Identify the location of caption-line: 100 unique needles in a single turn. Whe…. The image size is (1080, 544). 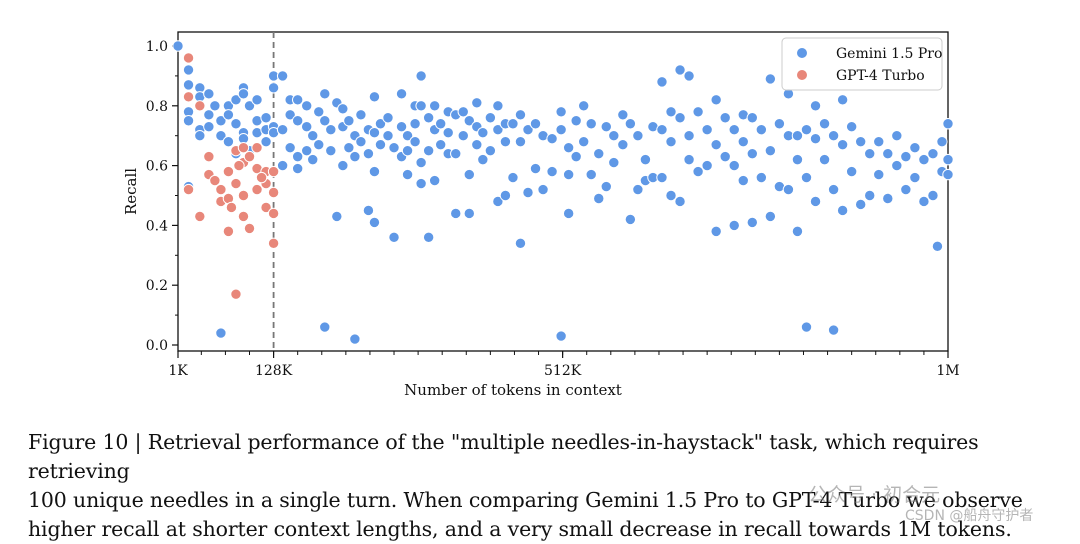
(525, 500).